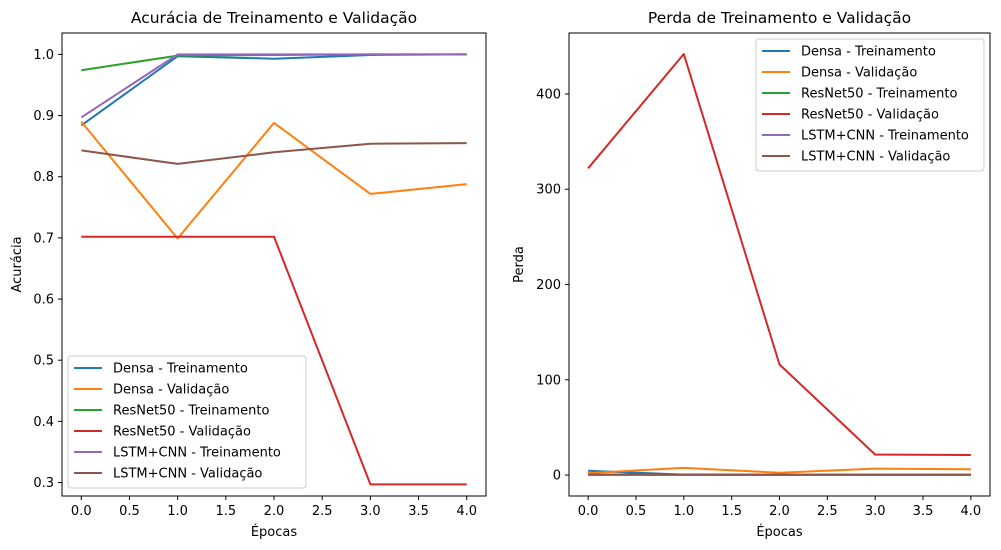  What do you see at coordinates (43, 483) in the screenshot?
I see `y-tick-label: 0.3` at bounding box center [43, 483].